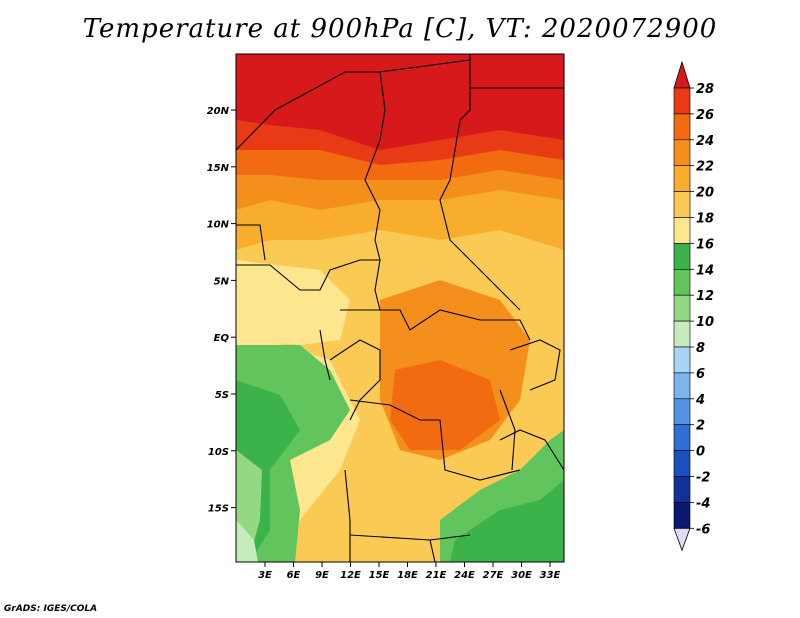 The width and height of the screenshot is (800, 618). Describe the element at coordinates (700, 374) in the screenshot. I see `legend-level-label: 6` at that location.